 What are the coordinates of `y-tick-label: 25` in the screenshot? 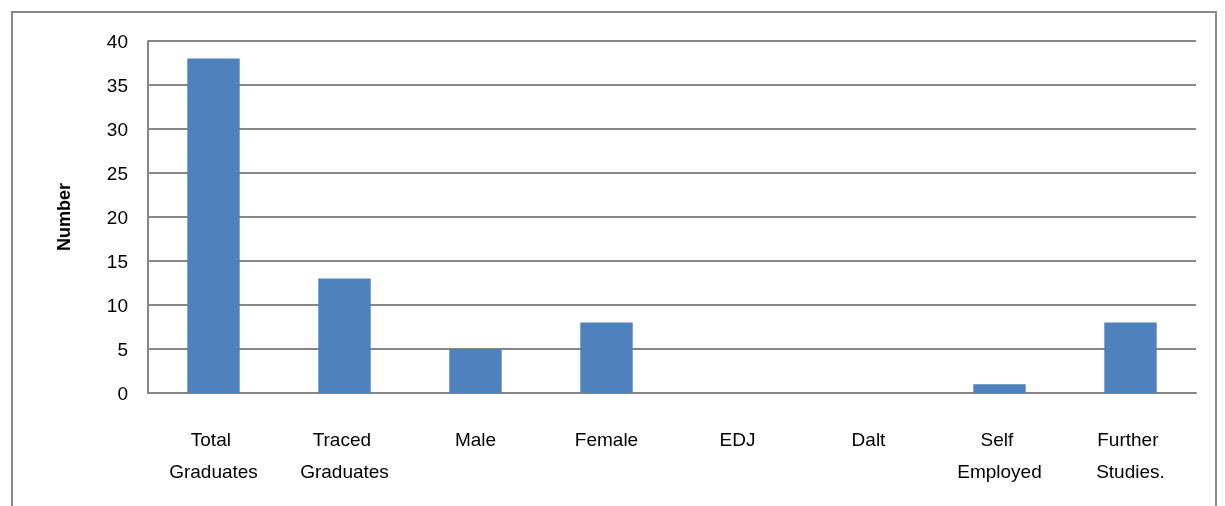 It's located at (117, 173).